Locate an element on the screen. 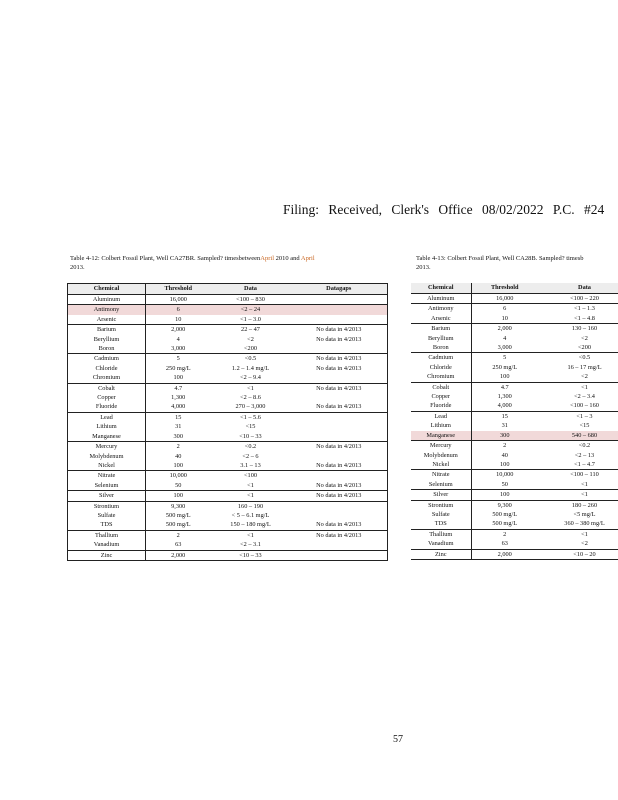 The height and width of the screenshot is (800, 618). threshold-cell: 3,000 is located at coordinates (178, 349).